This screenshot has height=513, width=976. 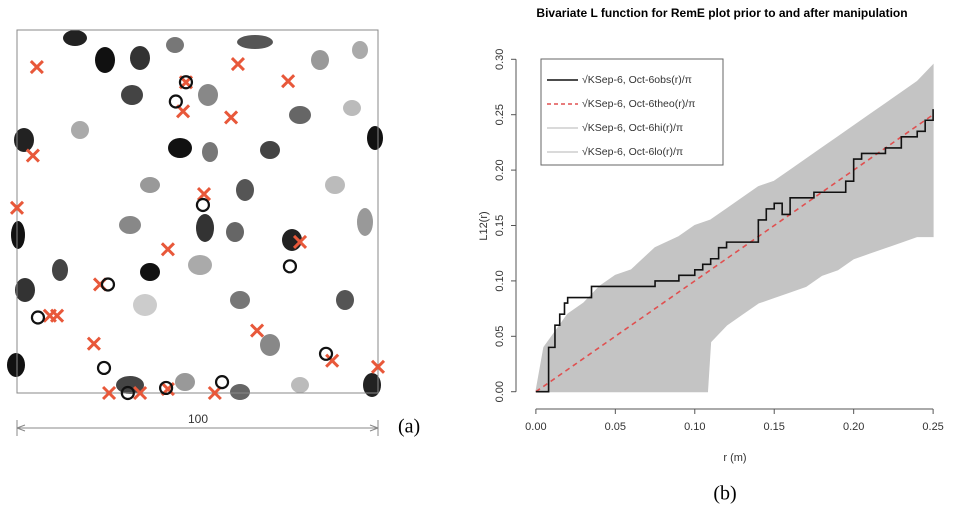 What do you see at coordinates (500, 169) in the screenshot?
I see `y-tick-label: 0.20` at bounding box center [500, 169].